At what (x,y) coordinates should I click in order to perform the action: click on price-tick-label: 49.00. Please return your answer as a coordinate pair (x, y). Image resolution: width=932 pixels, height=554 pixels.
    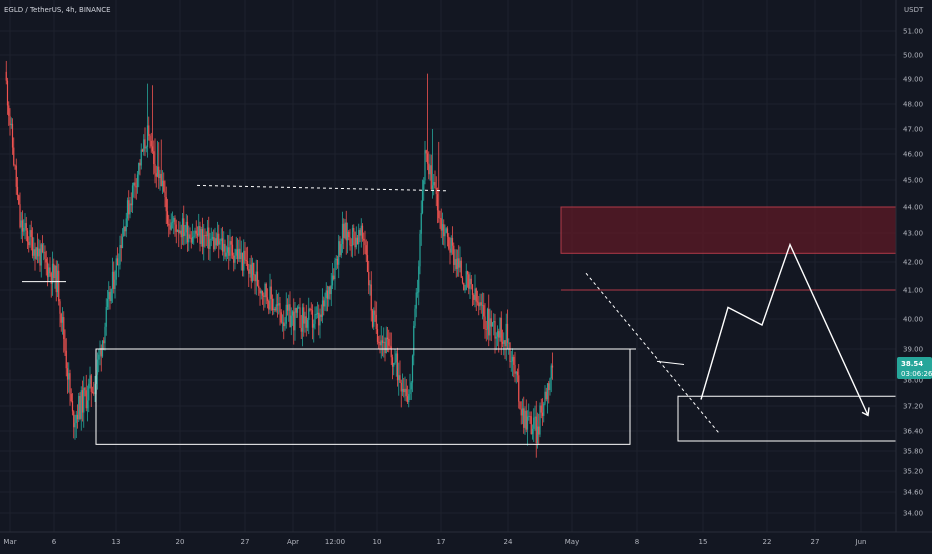
    Looking at the image, I should click on (913, 80).